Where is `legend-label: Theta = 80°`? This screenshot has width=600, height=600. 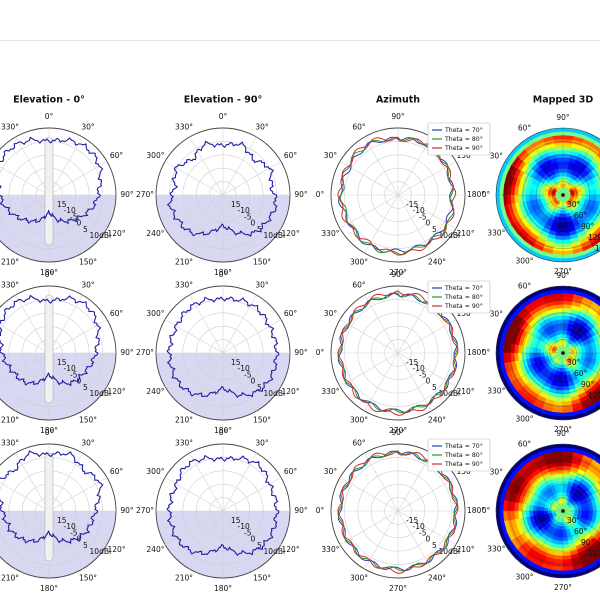 legend-label: Theta = 80° is located at coordinates (463, 297).